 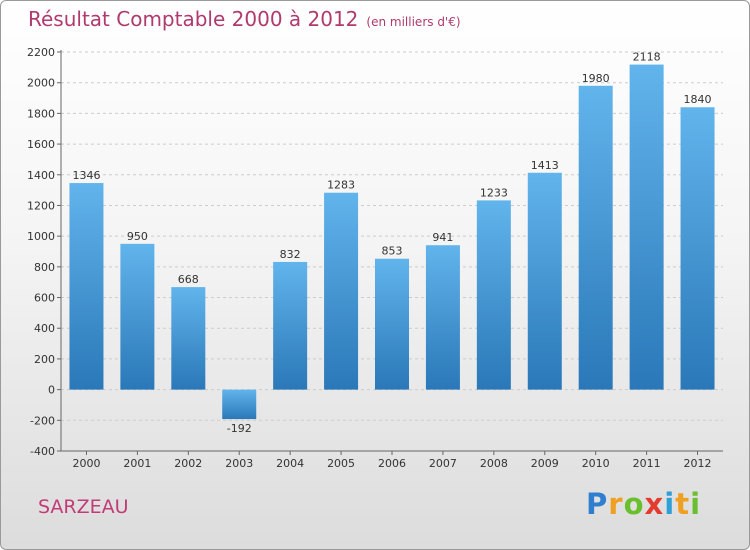 I want to click on value-label: 832, so click(x=290, y=254).